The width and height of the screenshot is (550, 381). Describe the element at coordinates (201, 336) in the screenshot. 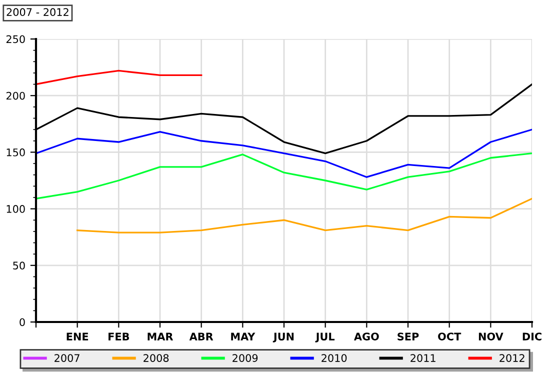

I see `x-tick-label: ABR` at that location.